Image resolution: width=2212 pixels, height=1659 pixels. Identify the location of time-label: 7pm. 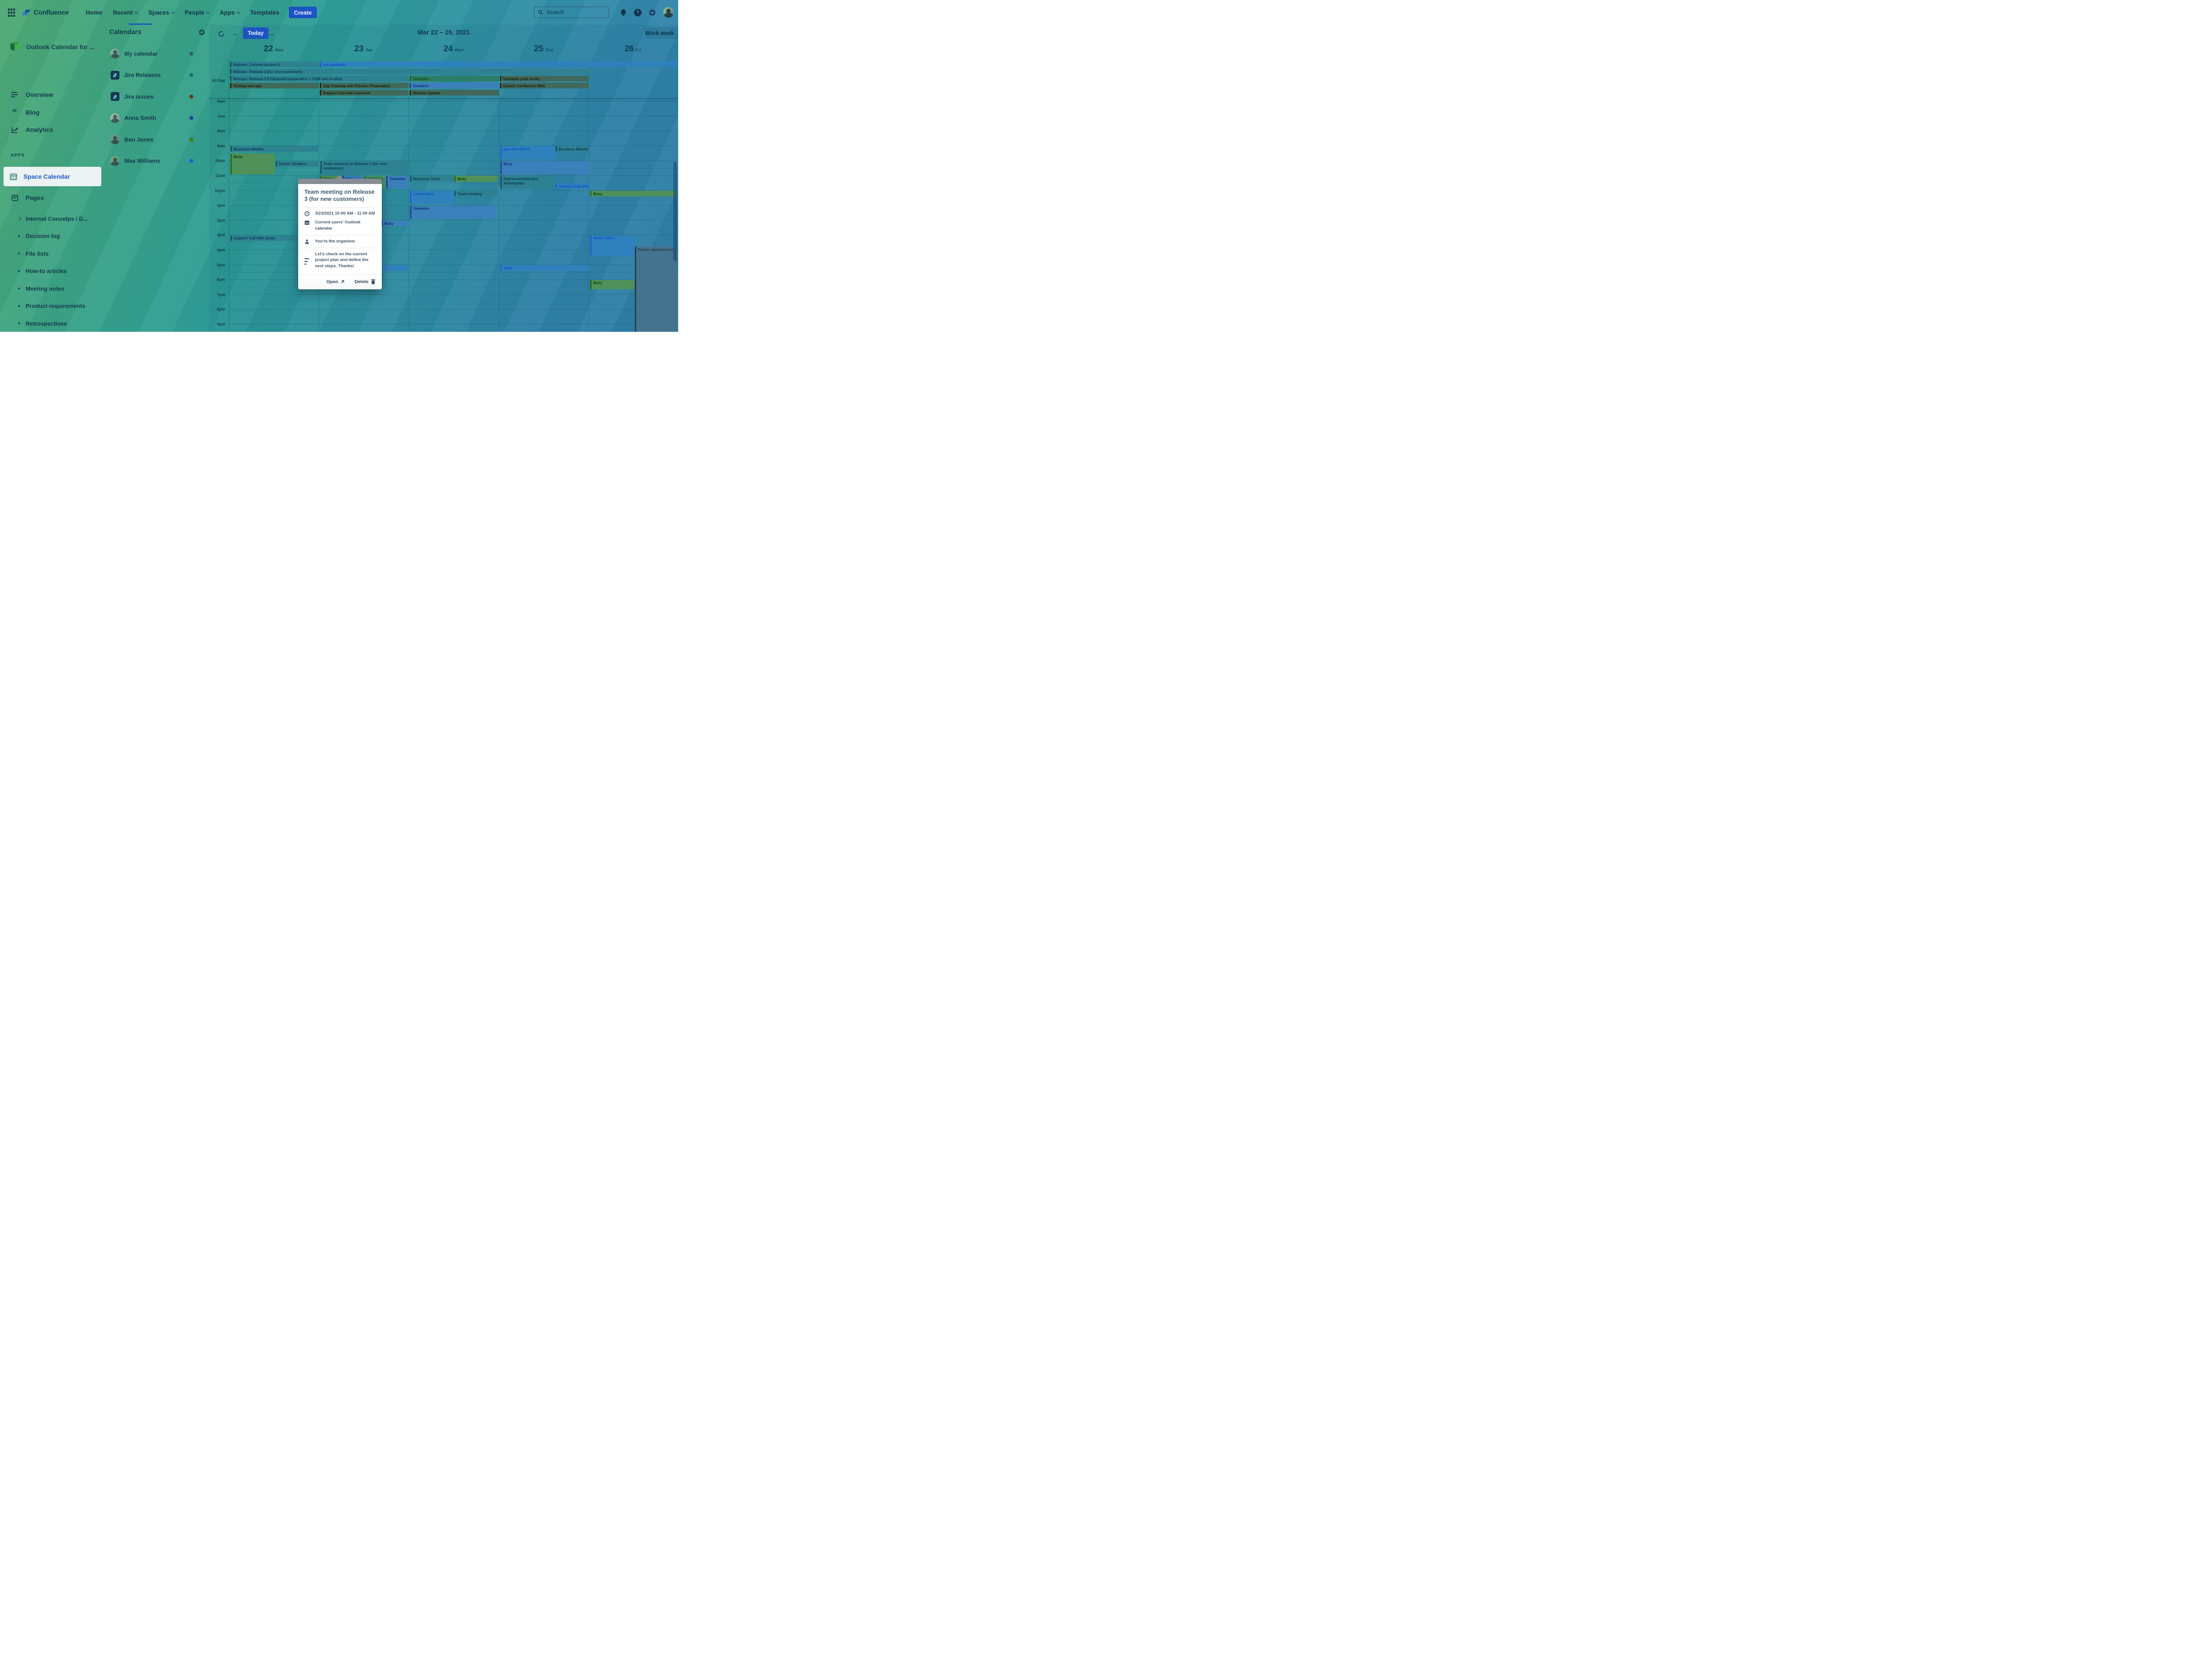
(221, 294).